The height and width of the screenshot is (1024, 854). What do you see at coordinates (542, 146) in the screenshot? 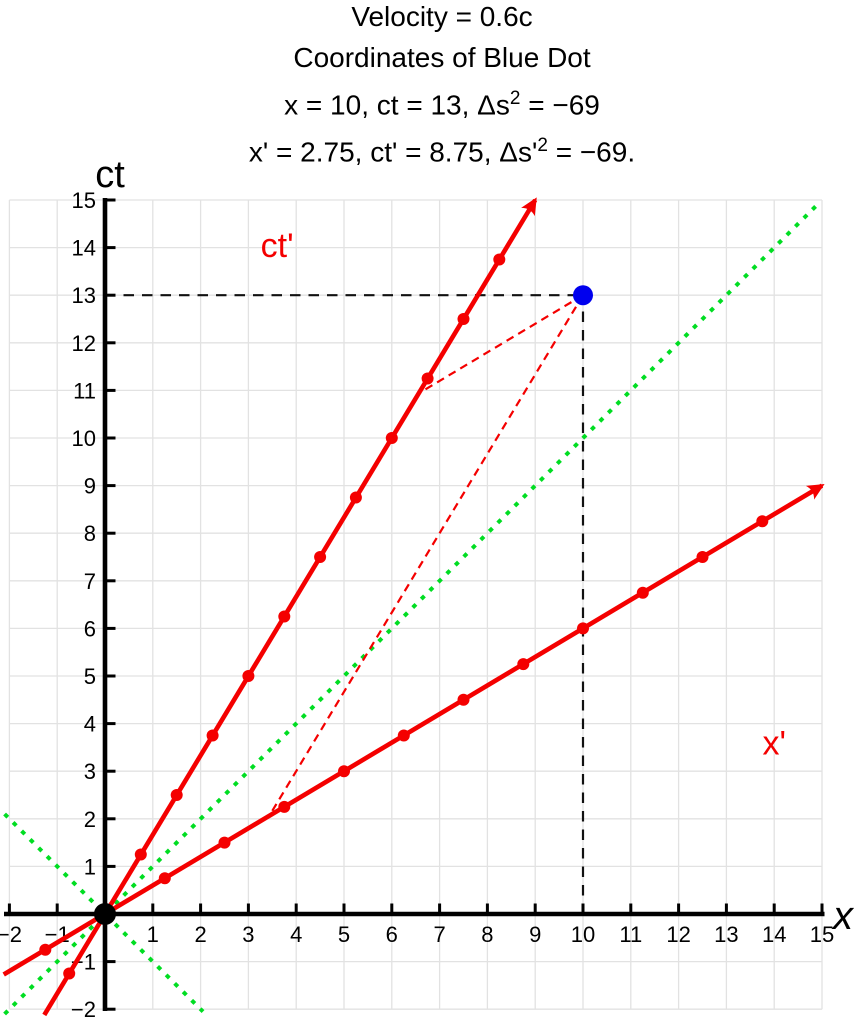
I see `primed-exponent: 2` at bounding box center [542, 146].